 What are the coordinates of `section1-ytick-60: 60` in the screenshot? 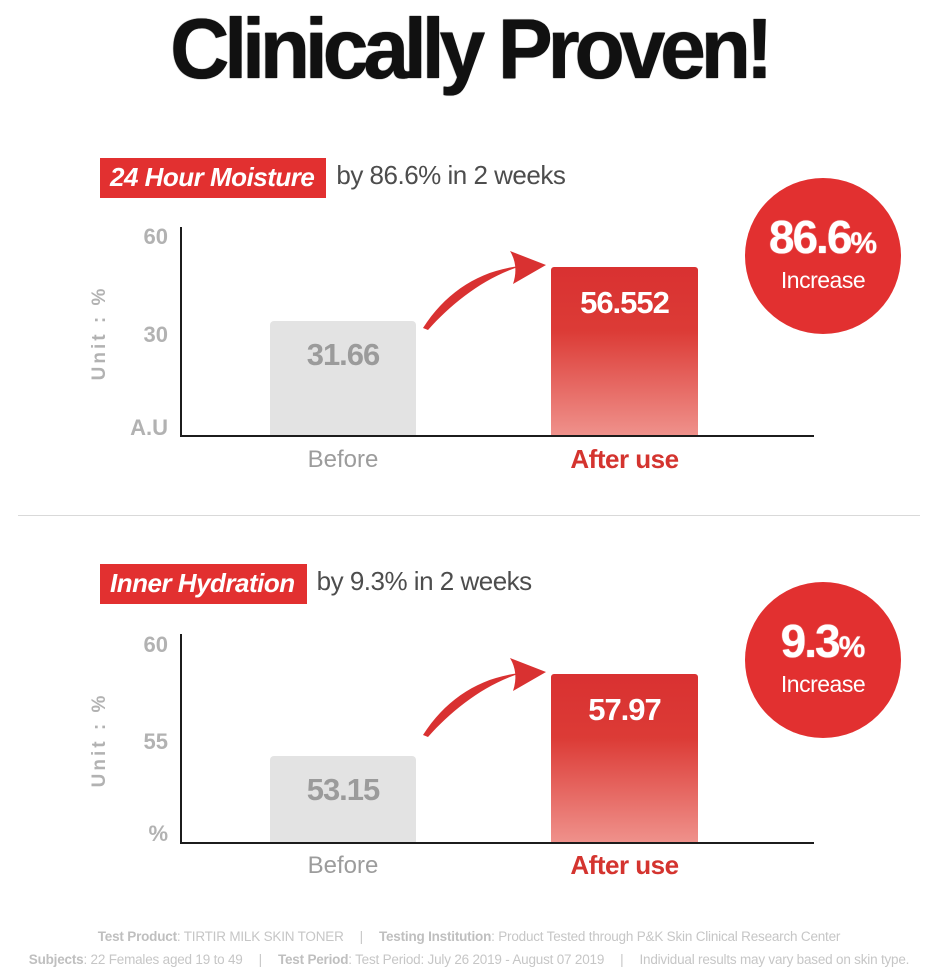 It's located at (155, 236).